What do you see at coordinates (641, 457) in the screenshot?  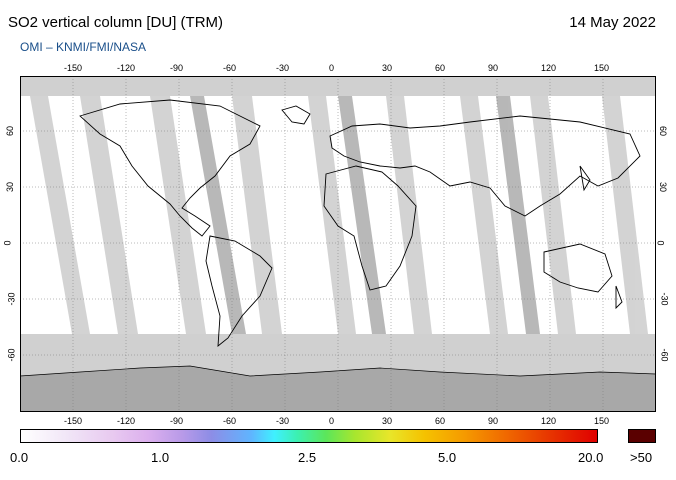 I see `colorbar-over-label: >50` at bounding box center [641, 457].